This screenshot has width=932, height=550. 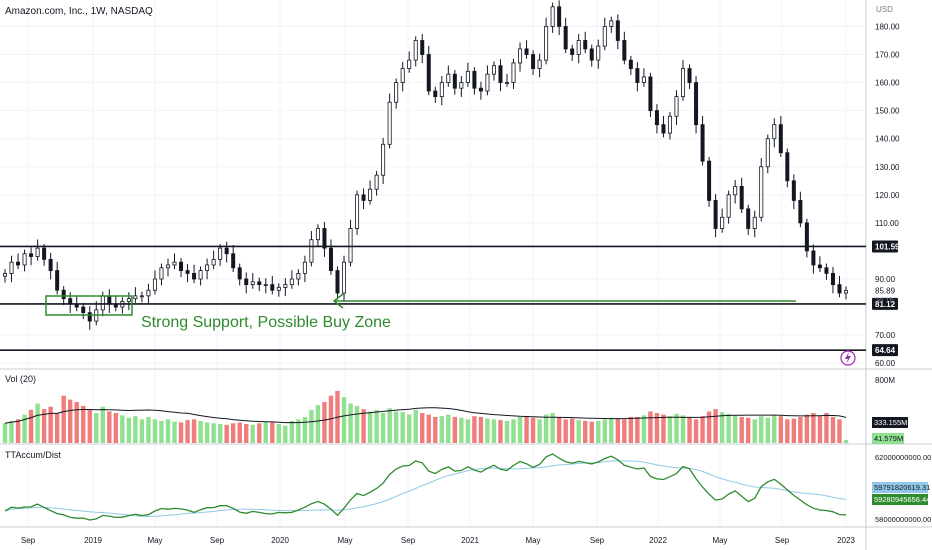 I want to click on accum-signal-line, so click(x=425, y=489).